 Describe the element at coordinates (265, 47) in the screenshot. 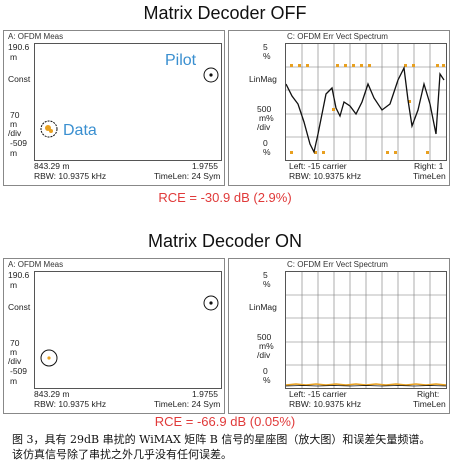

I see `top-spectrum-ytop: 5` at that location.